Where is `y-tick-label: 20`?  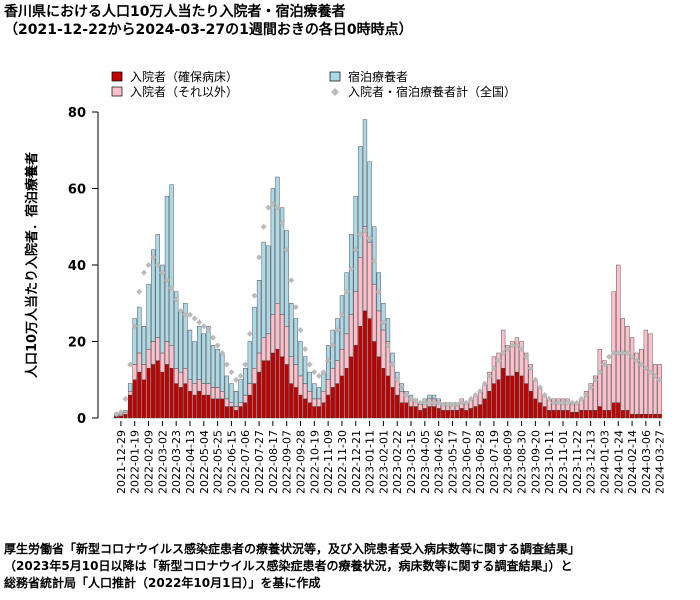 y-tick-label: 20 is located at coordinates (77, 343).